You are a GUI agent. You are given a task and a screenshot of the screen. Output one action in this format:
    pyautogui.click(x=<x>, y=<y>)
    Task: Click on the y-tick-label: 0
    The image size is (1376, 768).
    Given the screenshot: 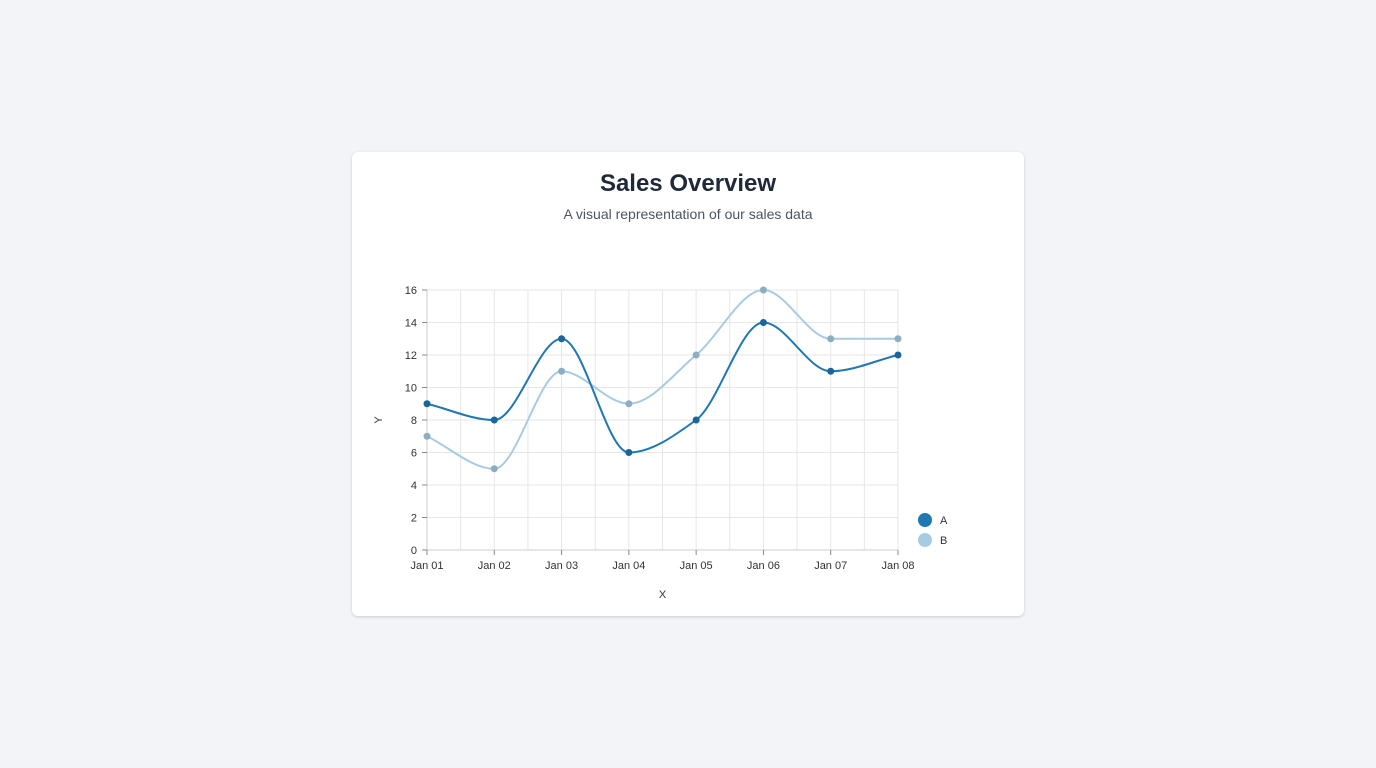 What is the action you would take?
    pyautogui.click(x=414, y=551)
    